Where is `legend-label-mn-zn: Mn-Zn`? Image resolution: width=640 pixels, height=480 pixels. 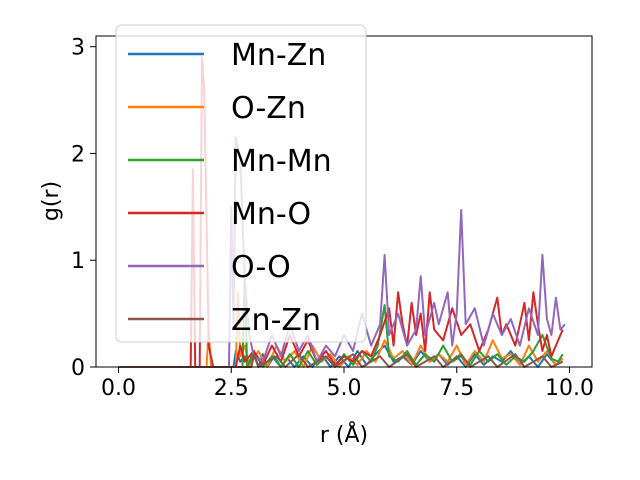
legend-label-mn-zn: Mn-Zn is located at coordinates (278, 55).